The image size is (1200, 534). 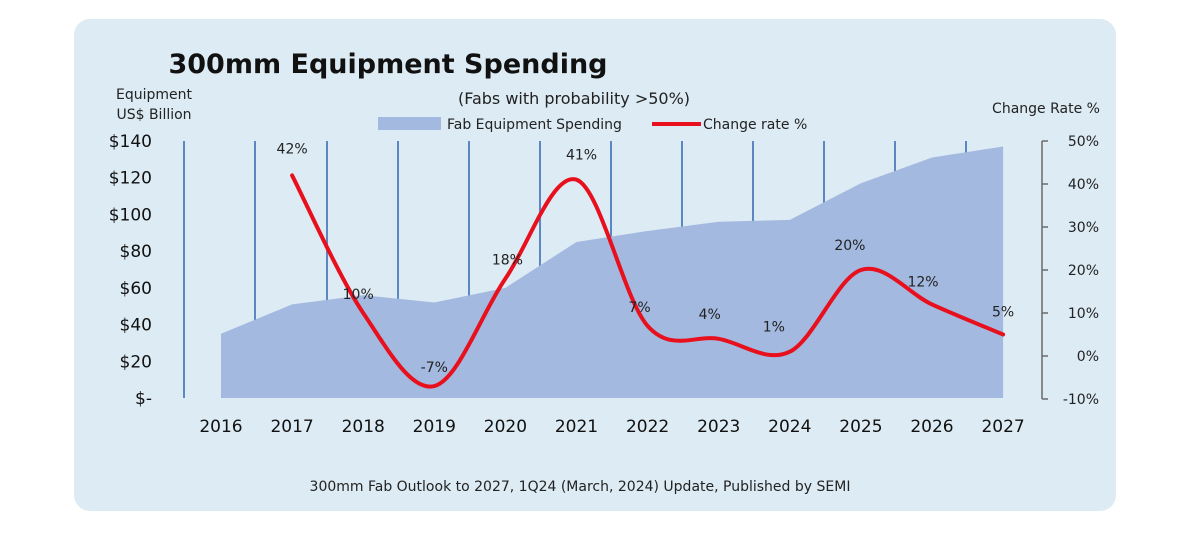 What do you see at coordinates (1002, 427) in the screenshot?
I see `x-tick-2027: 2027` at bounding box center [1002, 427].